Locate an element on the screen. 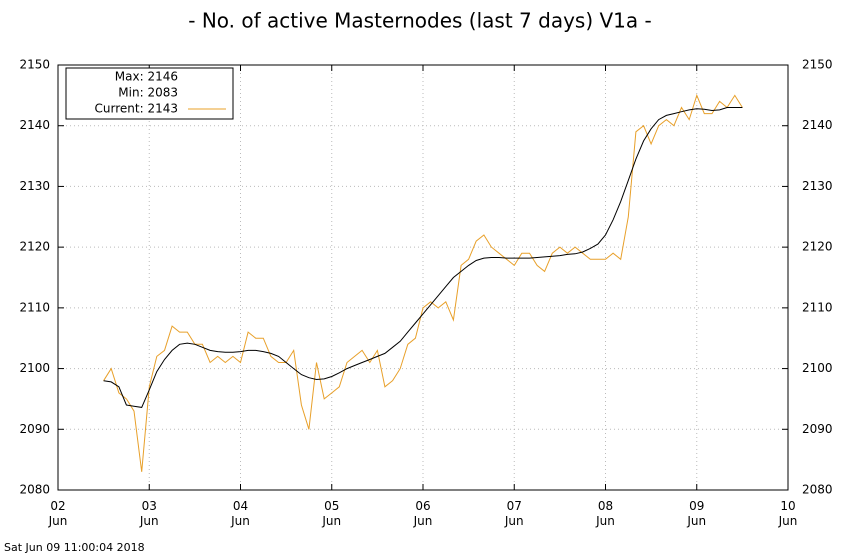 This screenshot has width=868, height=558. y-tick-label: 2100 is located at coordinates (34, 368).